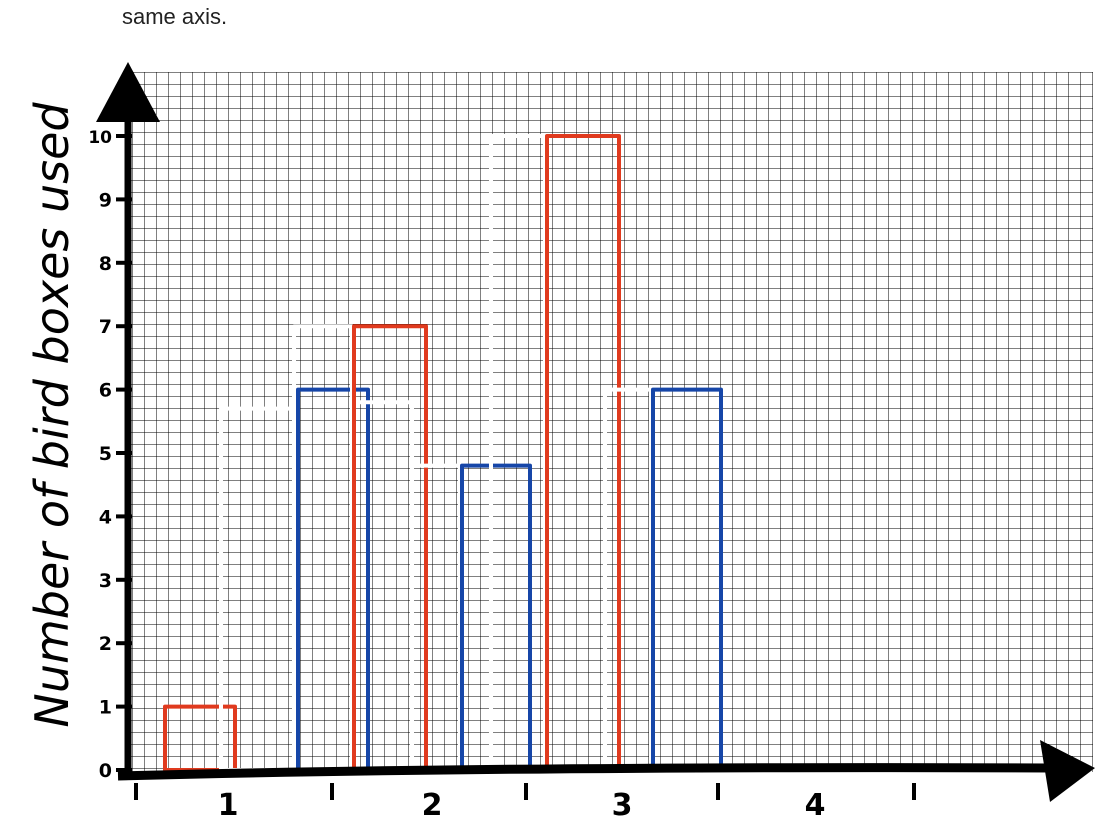 The image size is (1095, 821). Describe the element at coordinates (622, 804) in the screenshot. I see `x-tick-label-3: 3` at that location.